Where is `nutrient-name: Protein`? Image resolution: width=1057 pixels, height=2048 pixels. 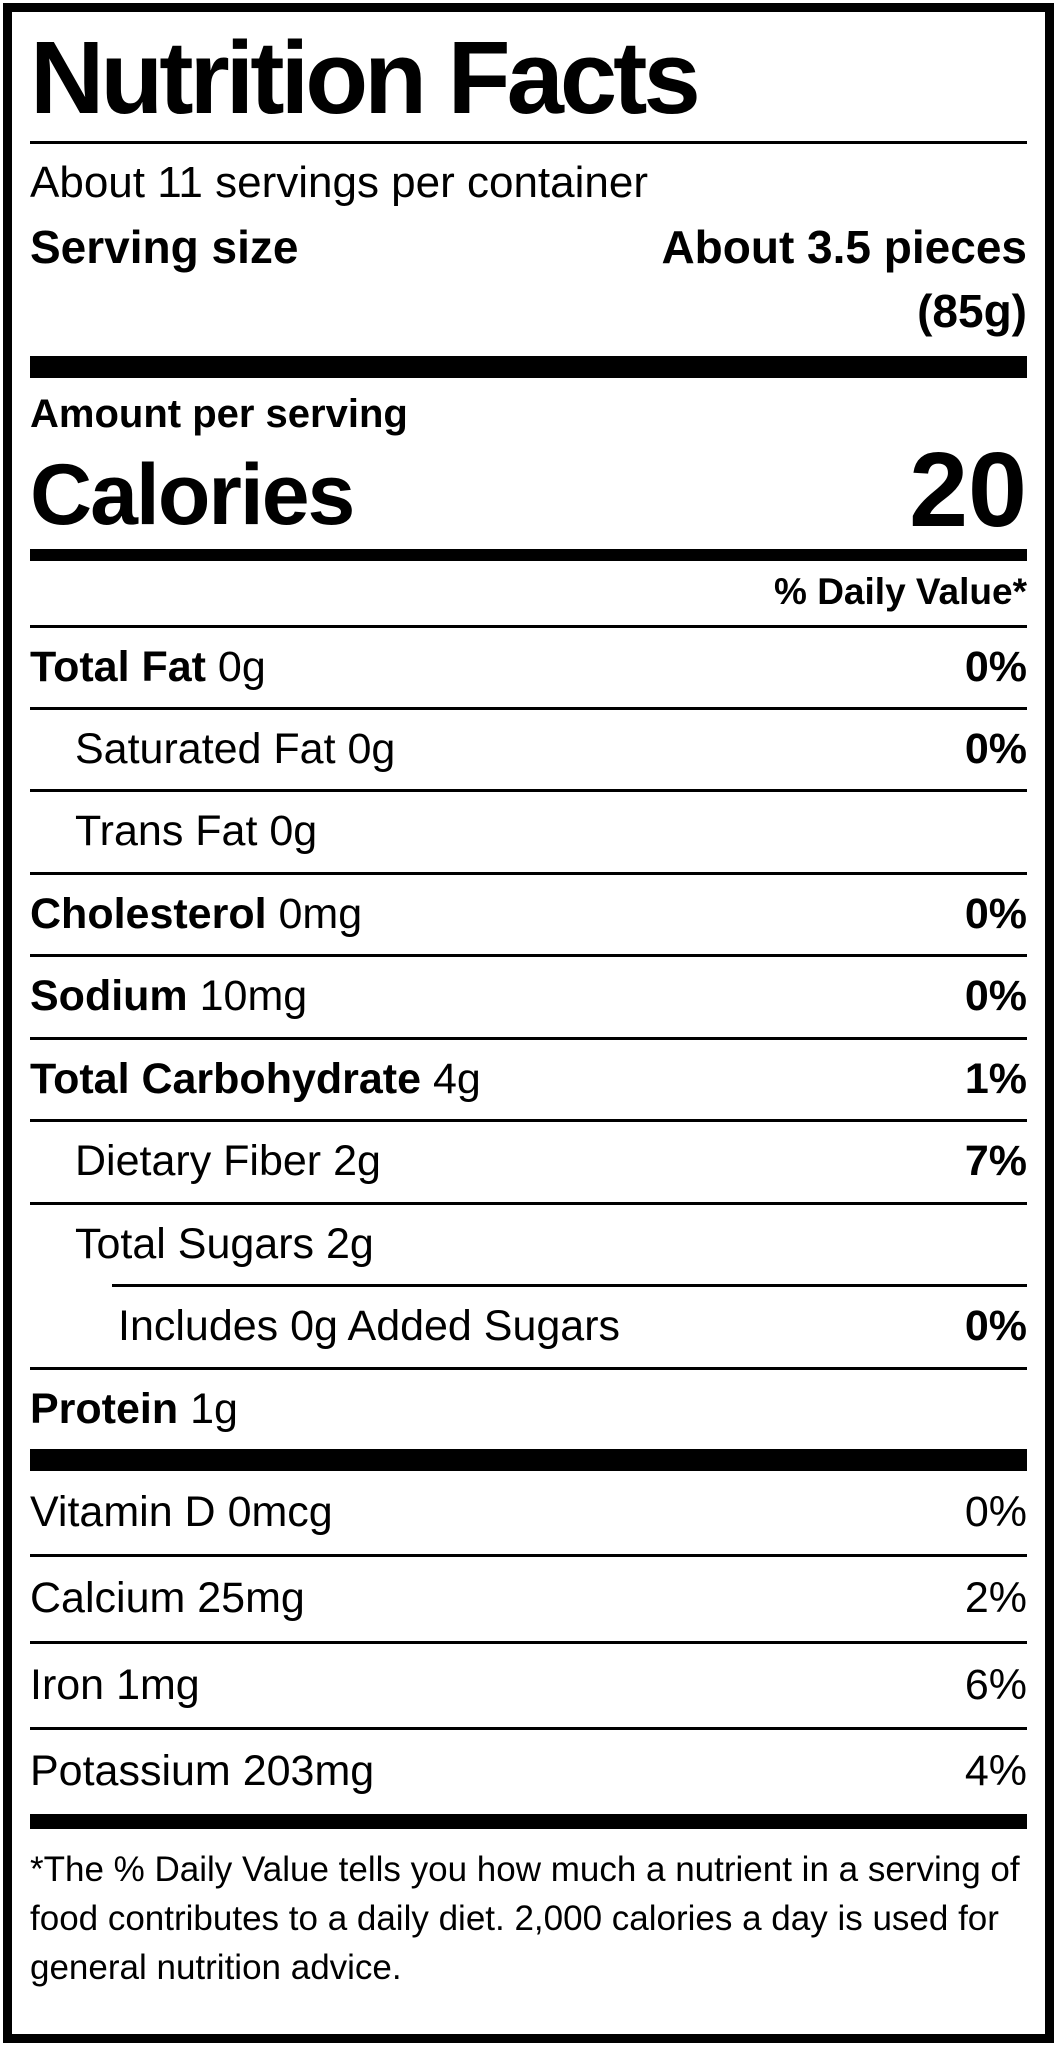 nutrient-name: Protein is located at coordinates (104, 1408).